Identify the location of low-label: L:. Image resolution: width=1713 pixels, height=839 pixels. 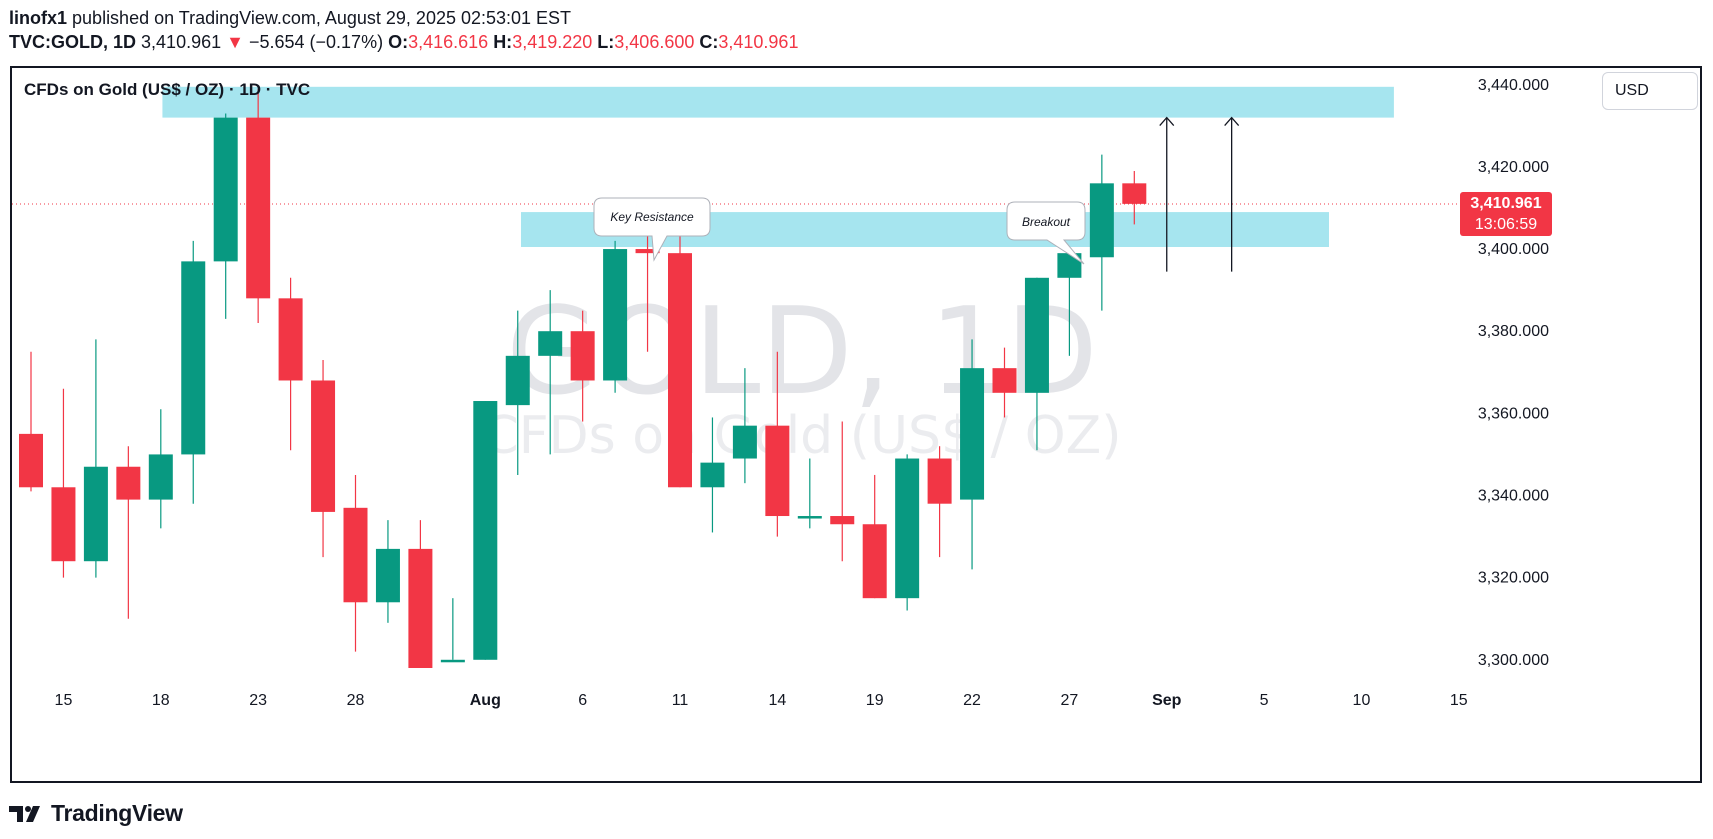
(606, 42).